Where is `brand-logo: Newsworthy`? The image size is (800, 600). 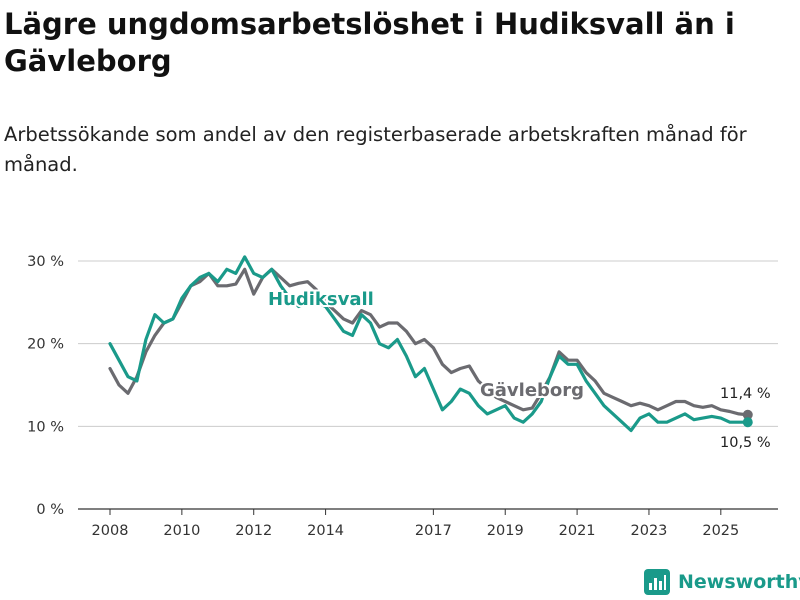 brand-logo: Newsworthy is located at coordinates (722, 582).